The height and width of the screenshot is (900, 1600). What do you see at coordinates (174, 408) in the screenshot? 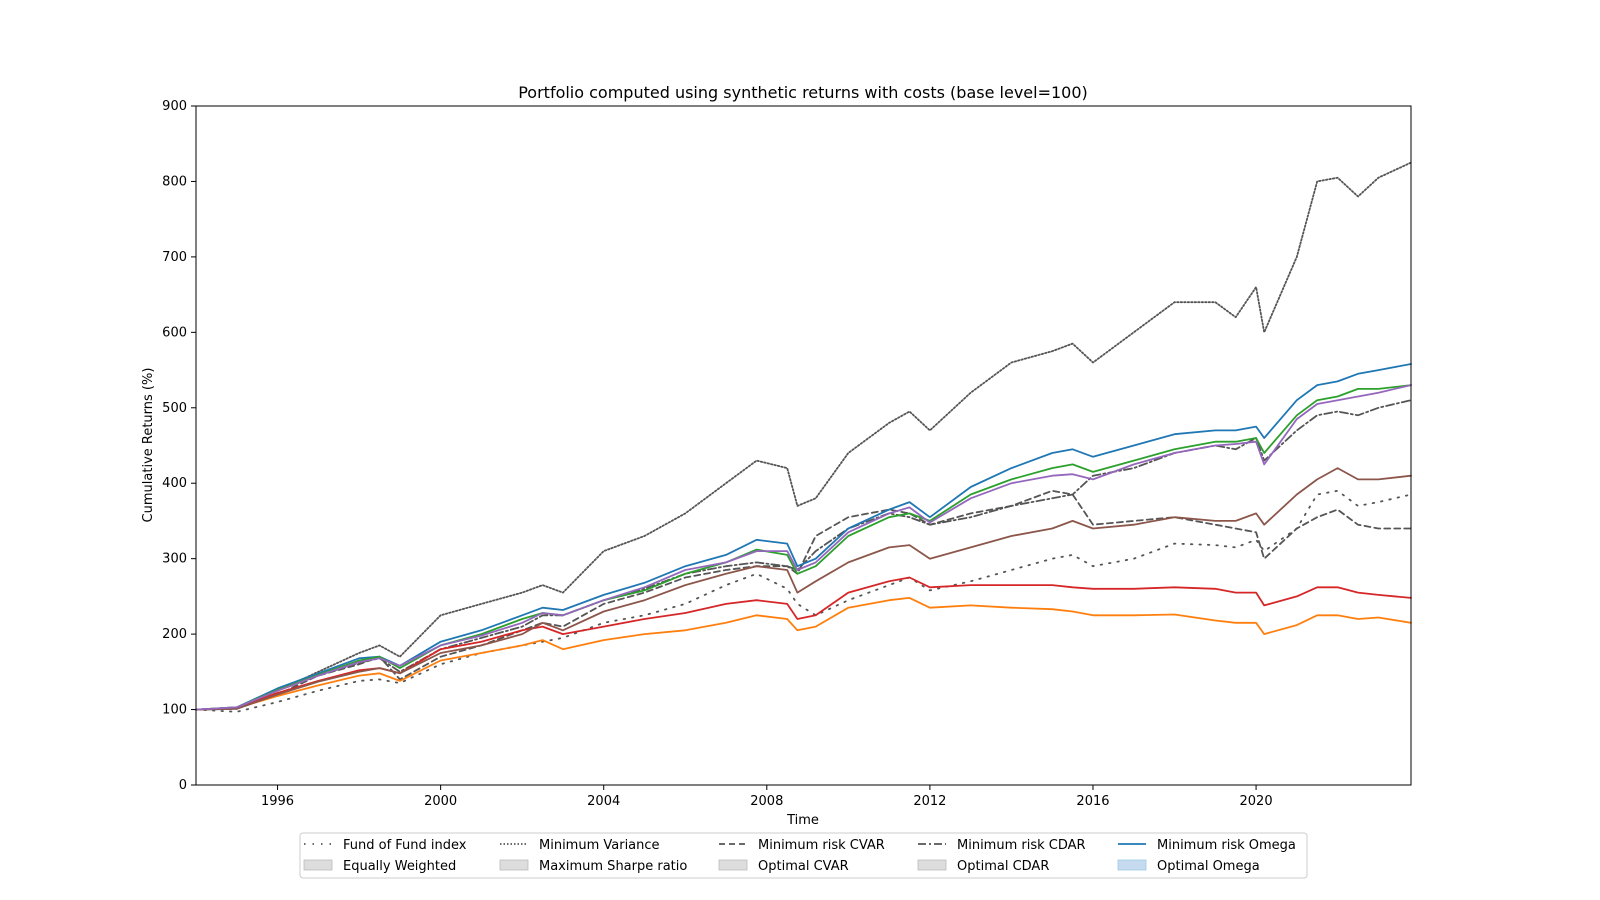
I see `y-tick-label: 500` at bounding box center [174, 408].